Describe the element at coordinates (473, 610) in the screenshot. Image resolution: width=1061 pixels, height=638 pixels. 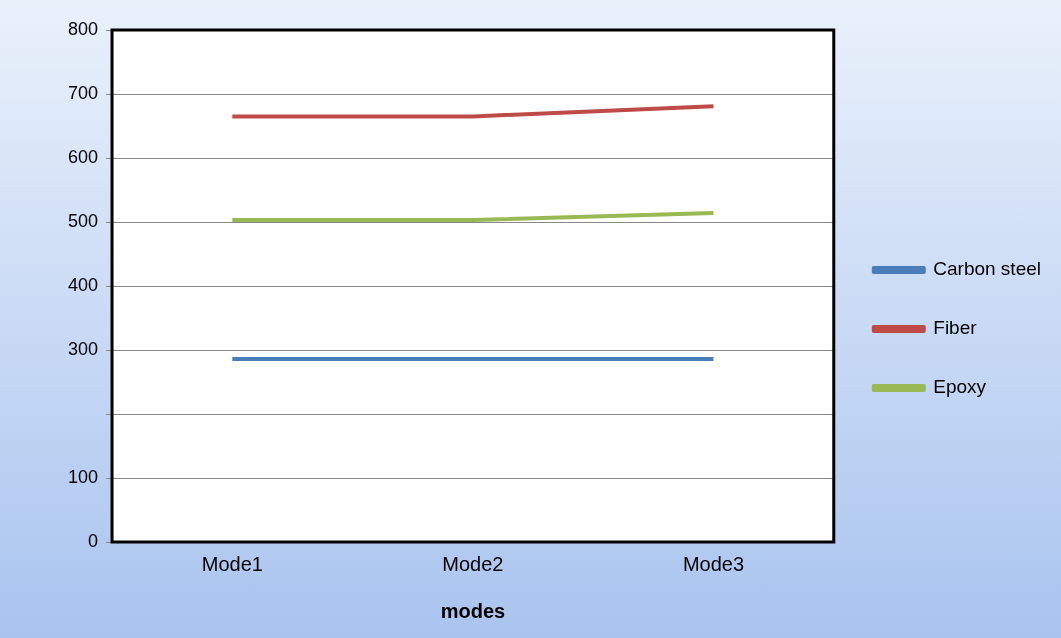
I see `x-axis-title: modes` at that location.